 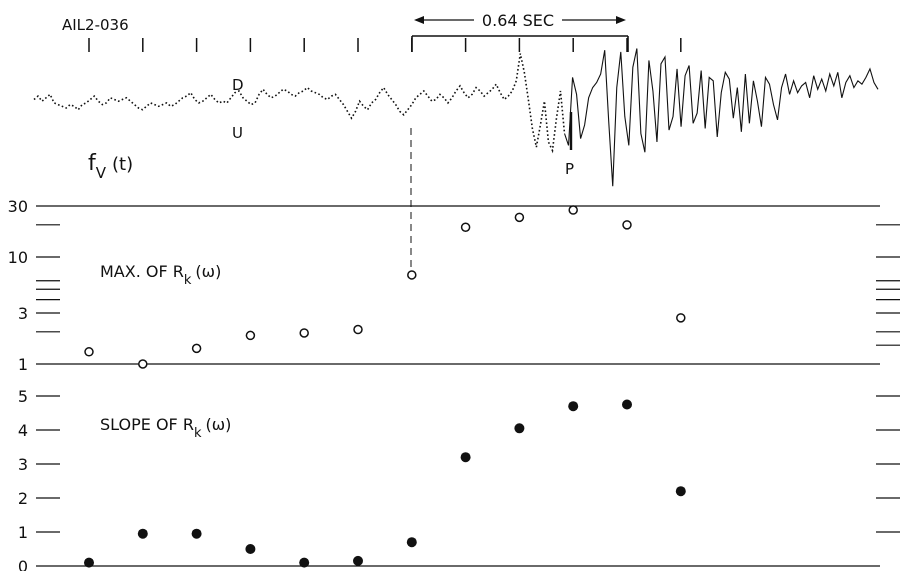 What do you see at coordinates (23, 396) in the screenshot?
I see `y-tick-label: 5` at bounding box center [23, 396].